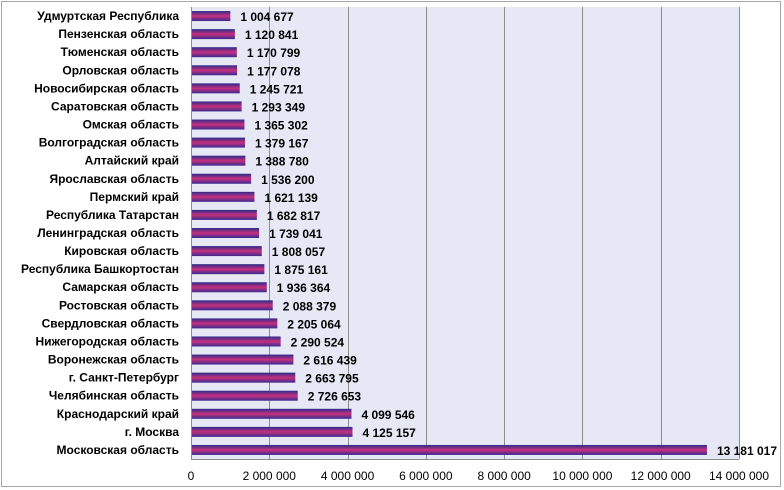 The width and height of the screenshot is (784, 490). I want to click on category-label: Омская область, so click(131, 125).